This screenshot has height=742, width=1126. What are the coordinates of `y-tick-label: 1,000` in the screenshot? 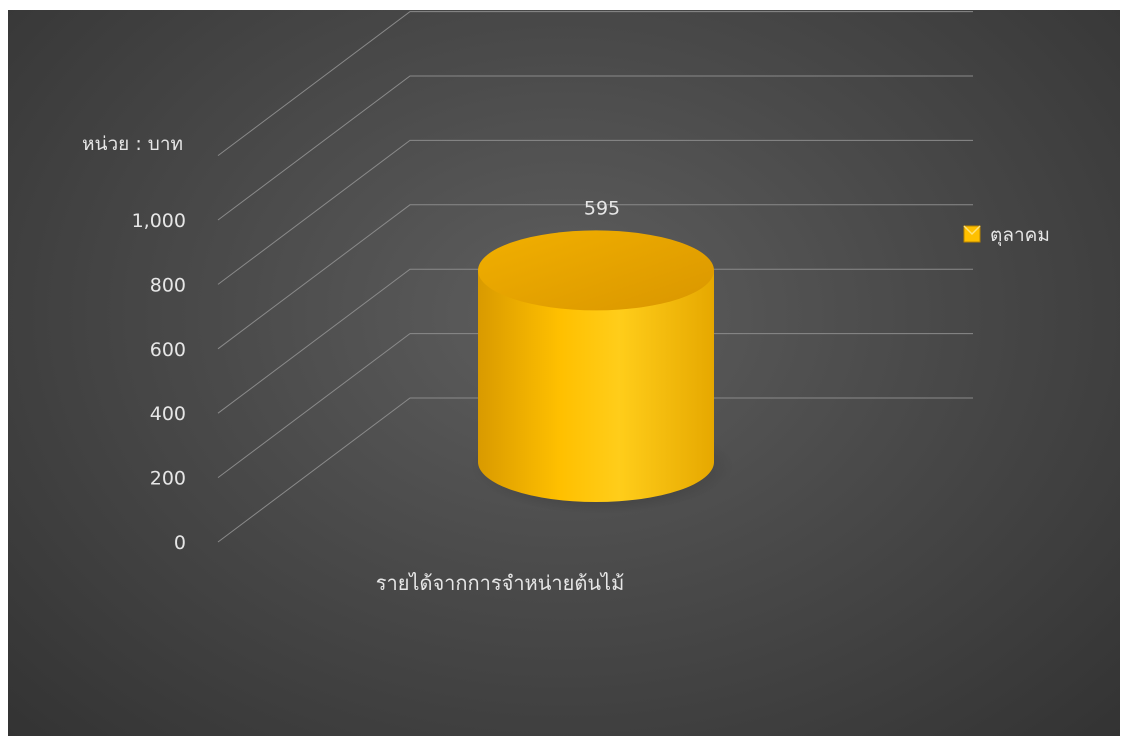 It's located at (159, 221).